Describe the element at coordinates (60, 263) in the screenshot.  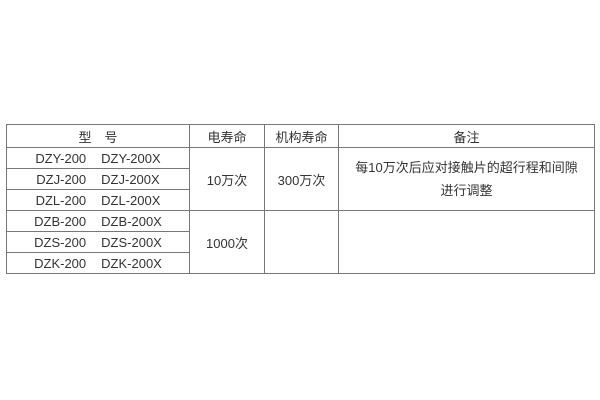
I see `model-name: DZK-200` at that location.